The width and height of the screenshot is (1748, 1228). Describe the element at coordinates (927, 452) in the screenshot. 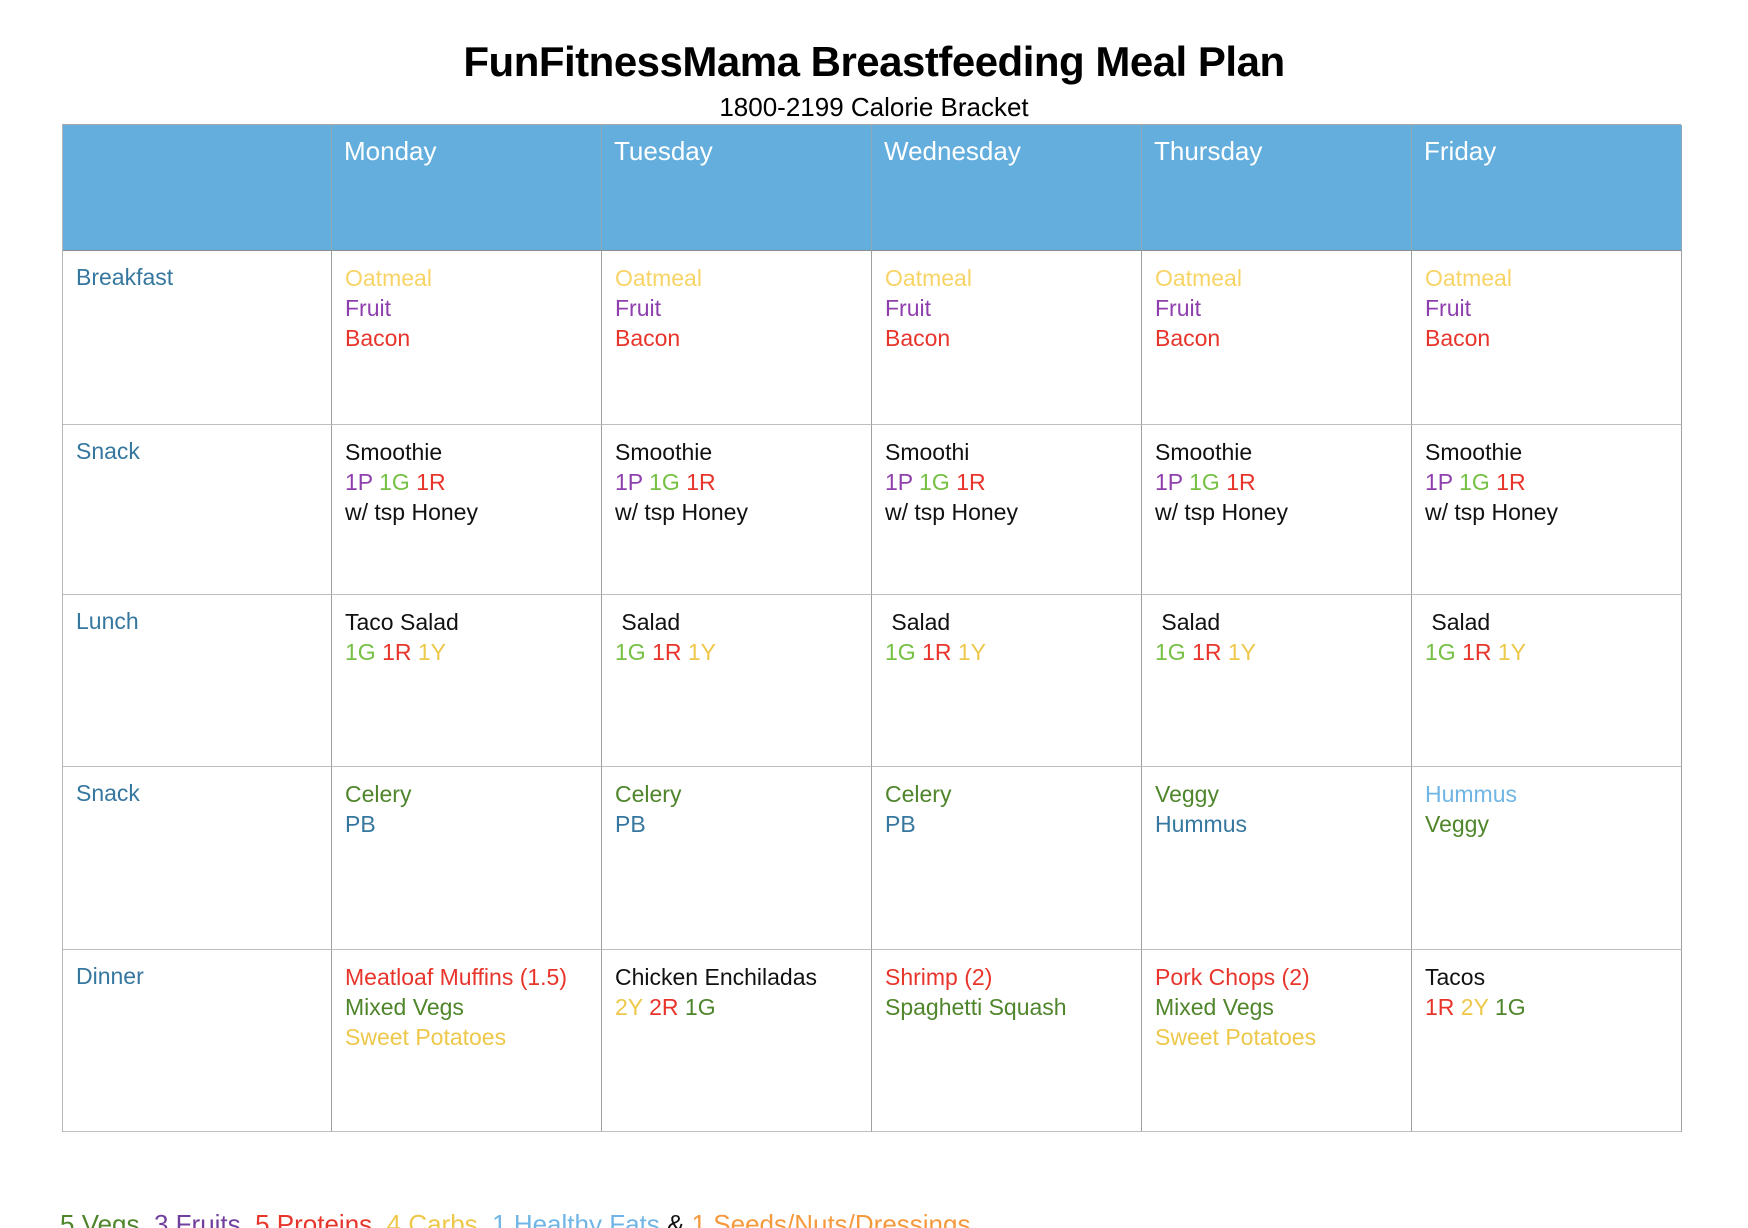

I see `text-segment: Smoothi` at that location.